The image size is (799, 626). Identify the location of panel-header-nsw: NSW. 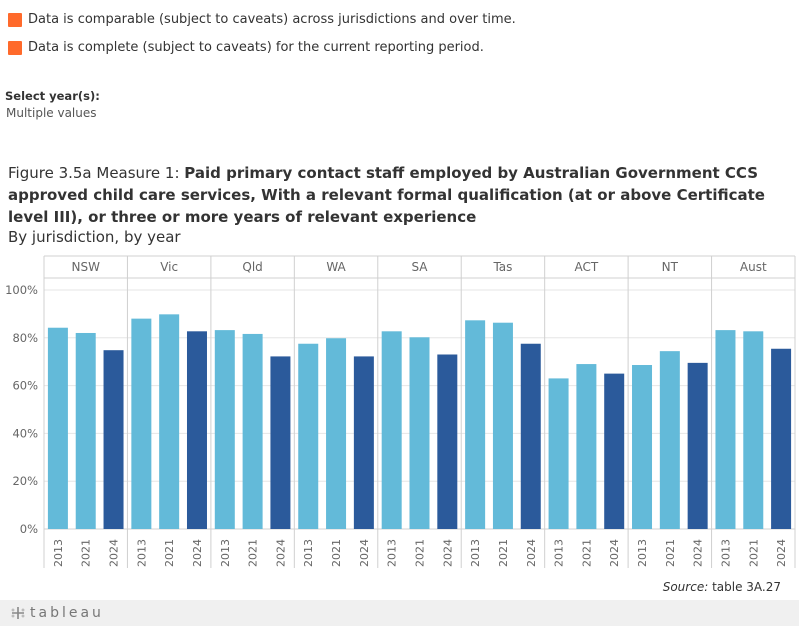
(85, 267).